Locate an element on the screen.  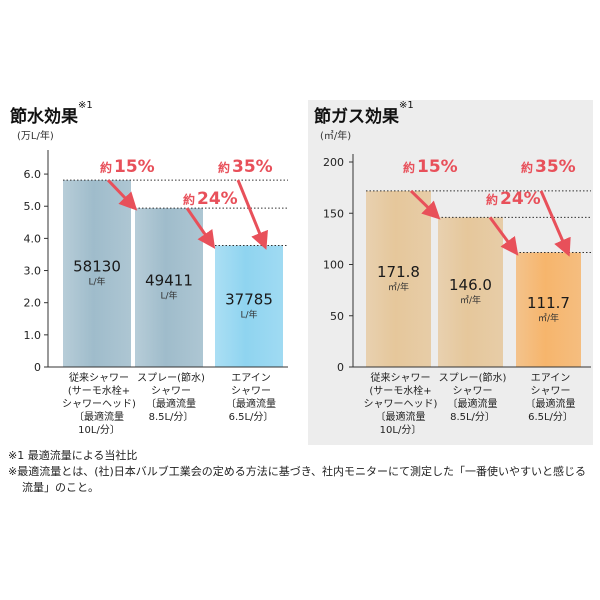
y-tick-label: 3.0 is located at coordinates (33, 271).